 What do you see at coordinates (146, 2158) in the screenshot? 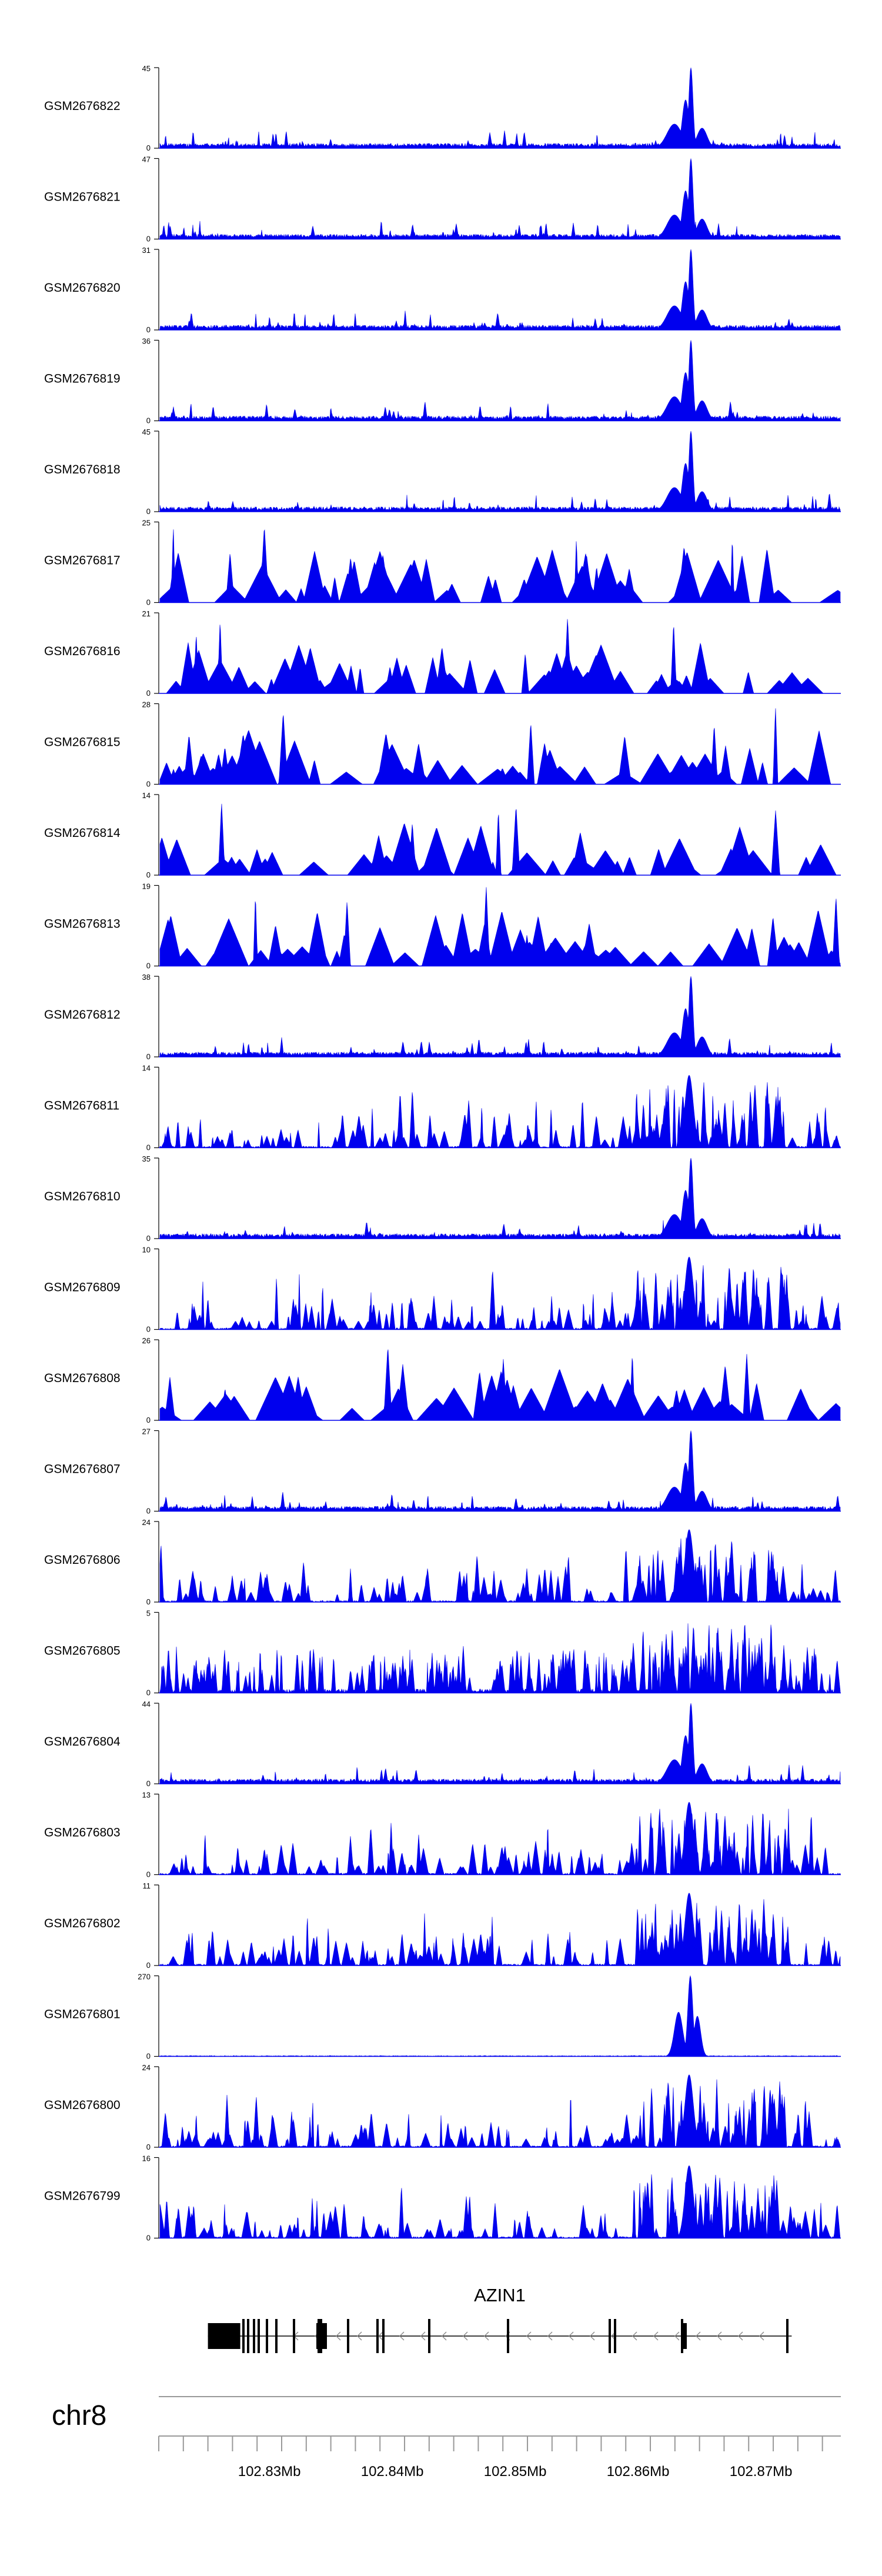
I see `track-ymax-label: 16` at bounding box center [146, 2158].